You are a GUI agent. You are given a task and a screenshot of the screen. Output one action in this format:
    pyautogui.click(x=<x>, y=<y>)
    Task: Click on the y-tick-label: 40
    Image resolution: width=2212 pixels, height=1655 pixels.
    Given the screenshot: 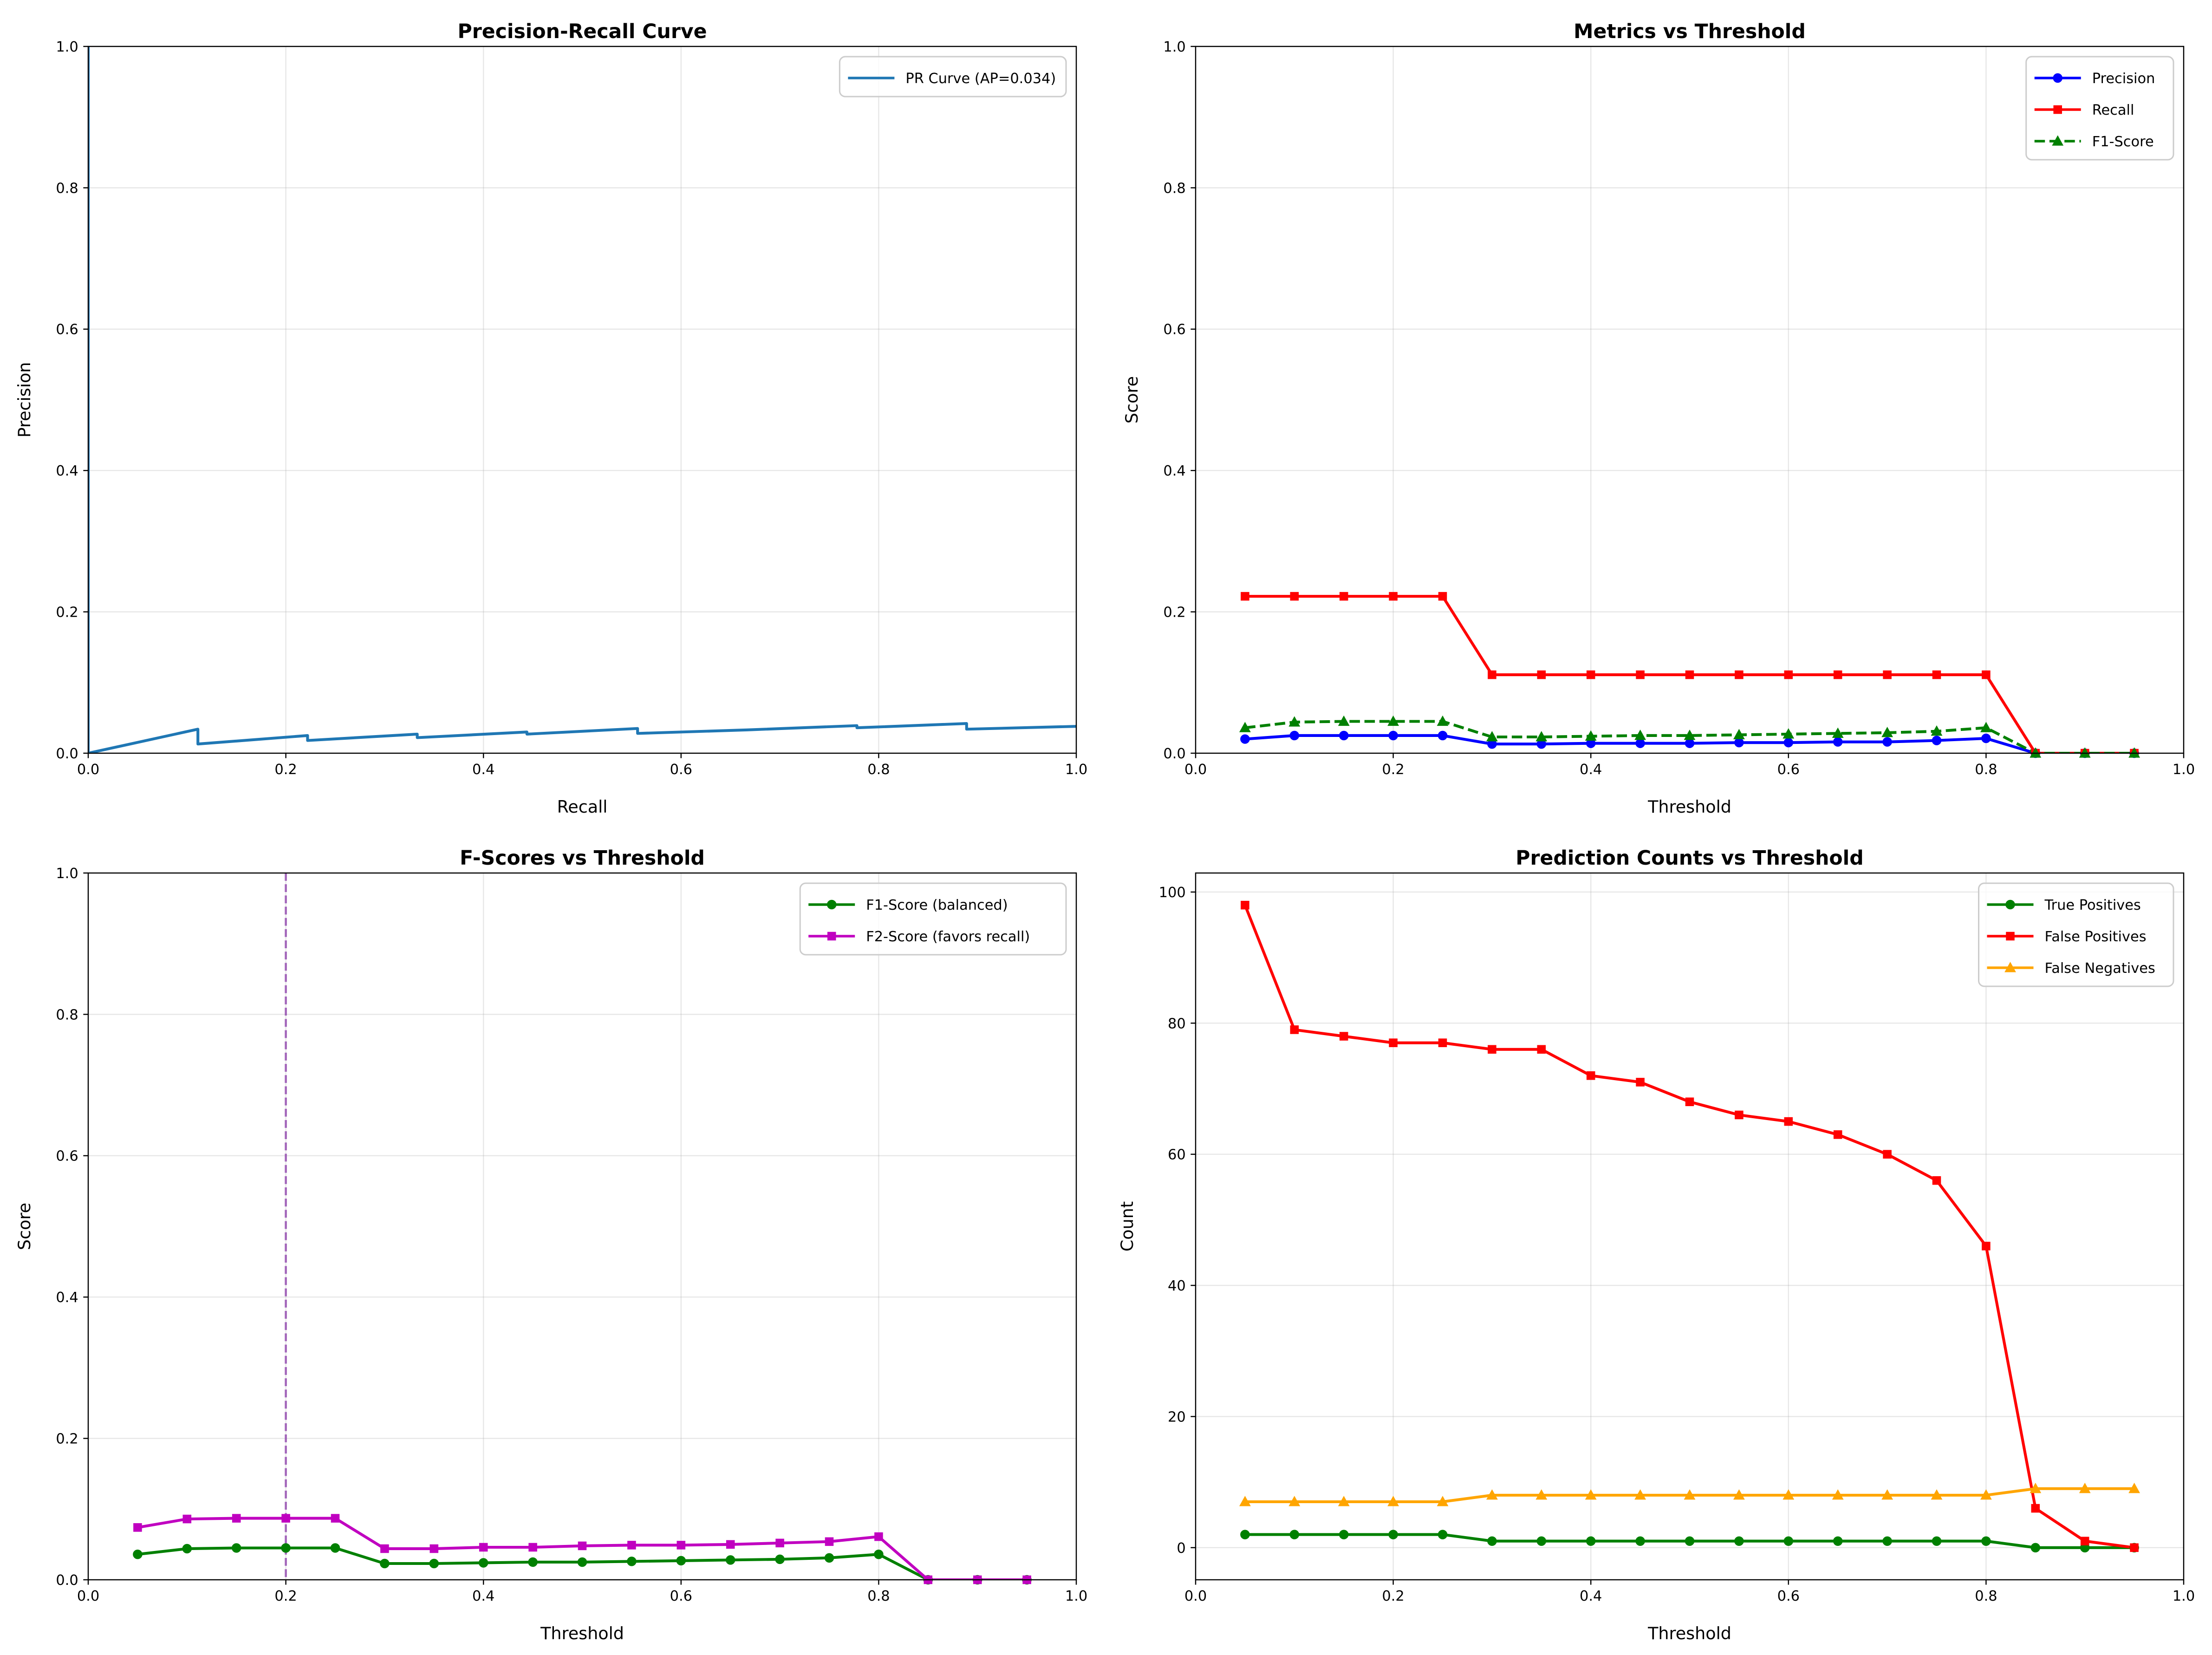 What is the action you would take?
    pyautogui.click(x=1177, y=1286)
    